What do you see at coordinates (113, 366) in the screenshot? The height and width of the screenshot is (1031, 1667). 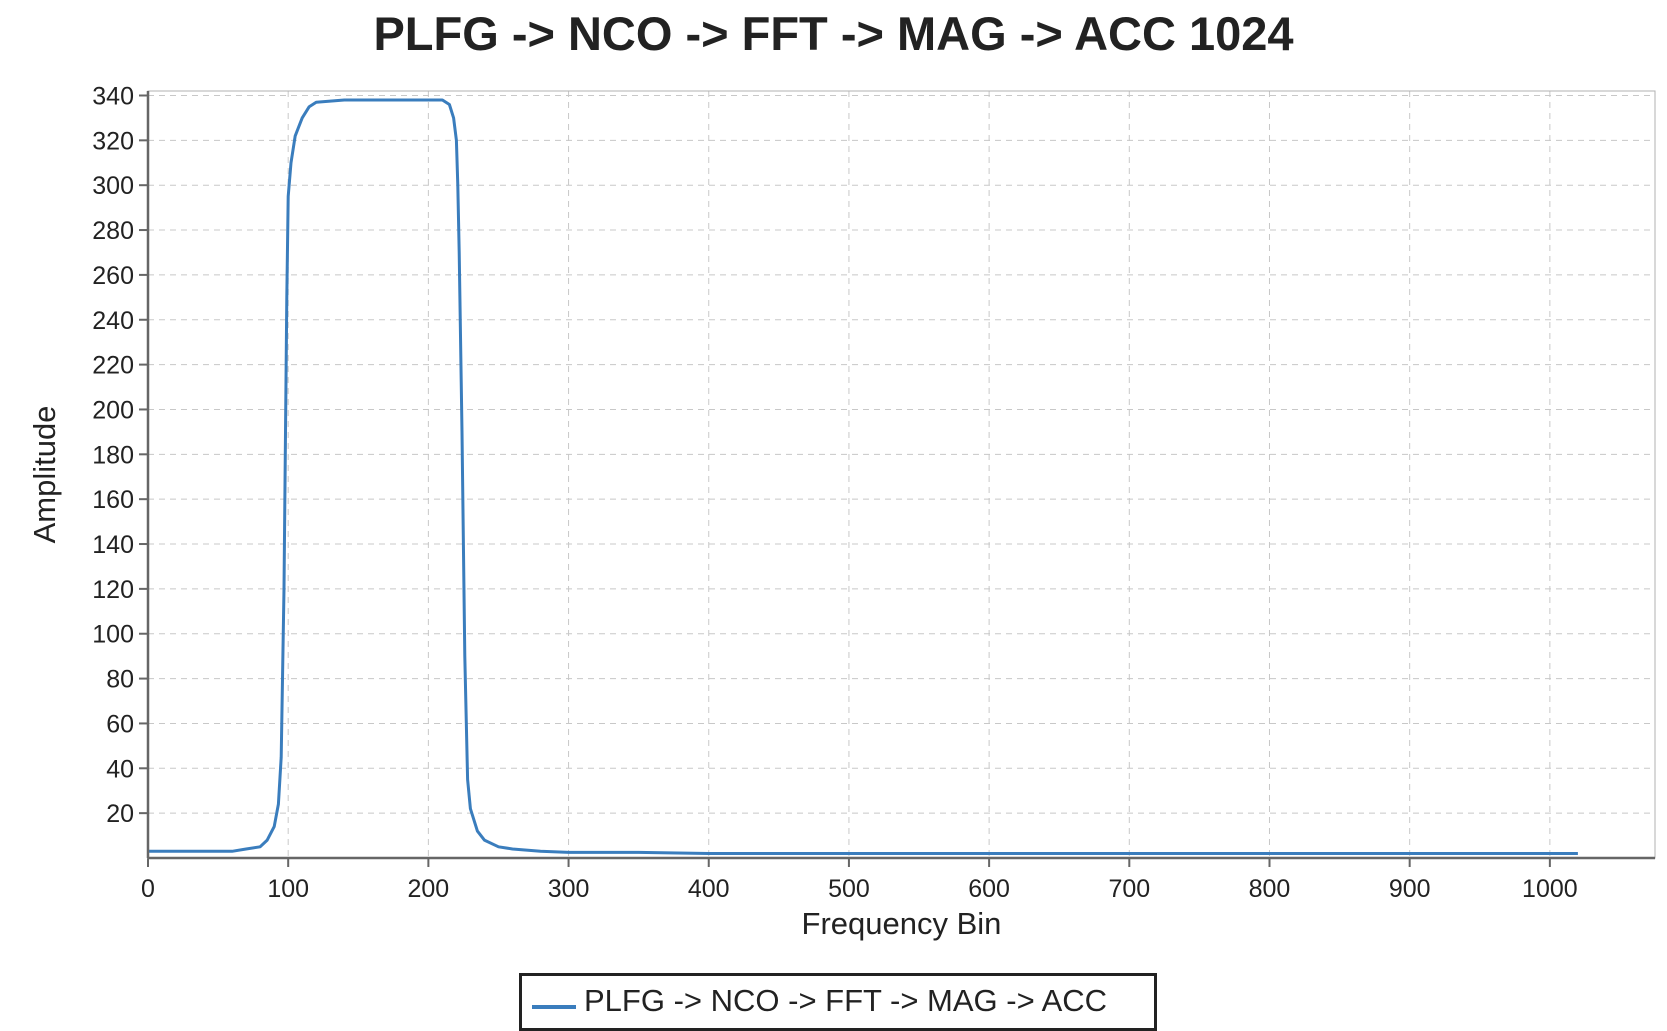 I see `y-tick-label: 220` at bounding box center [113, 366].